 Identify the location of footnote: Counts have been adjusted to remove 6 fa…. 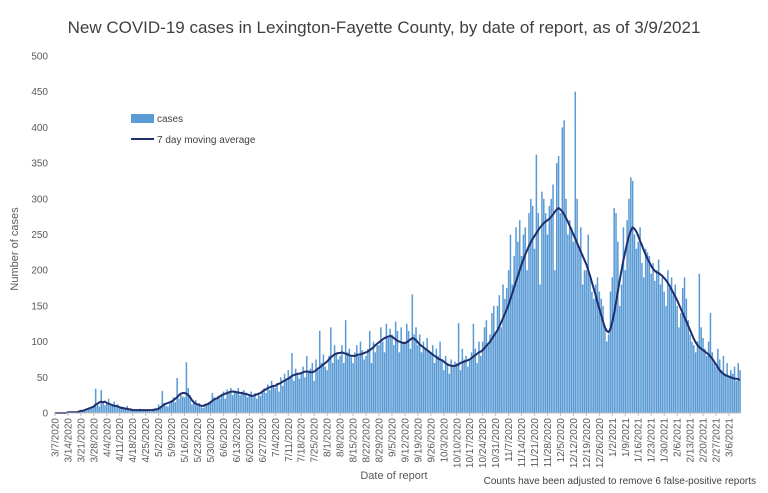
(620, 481).